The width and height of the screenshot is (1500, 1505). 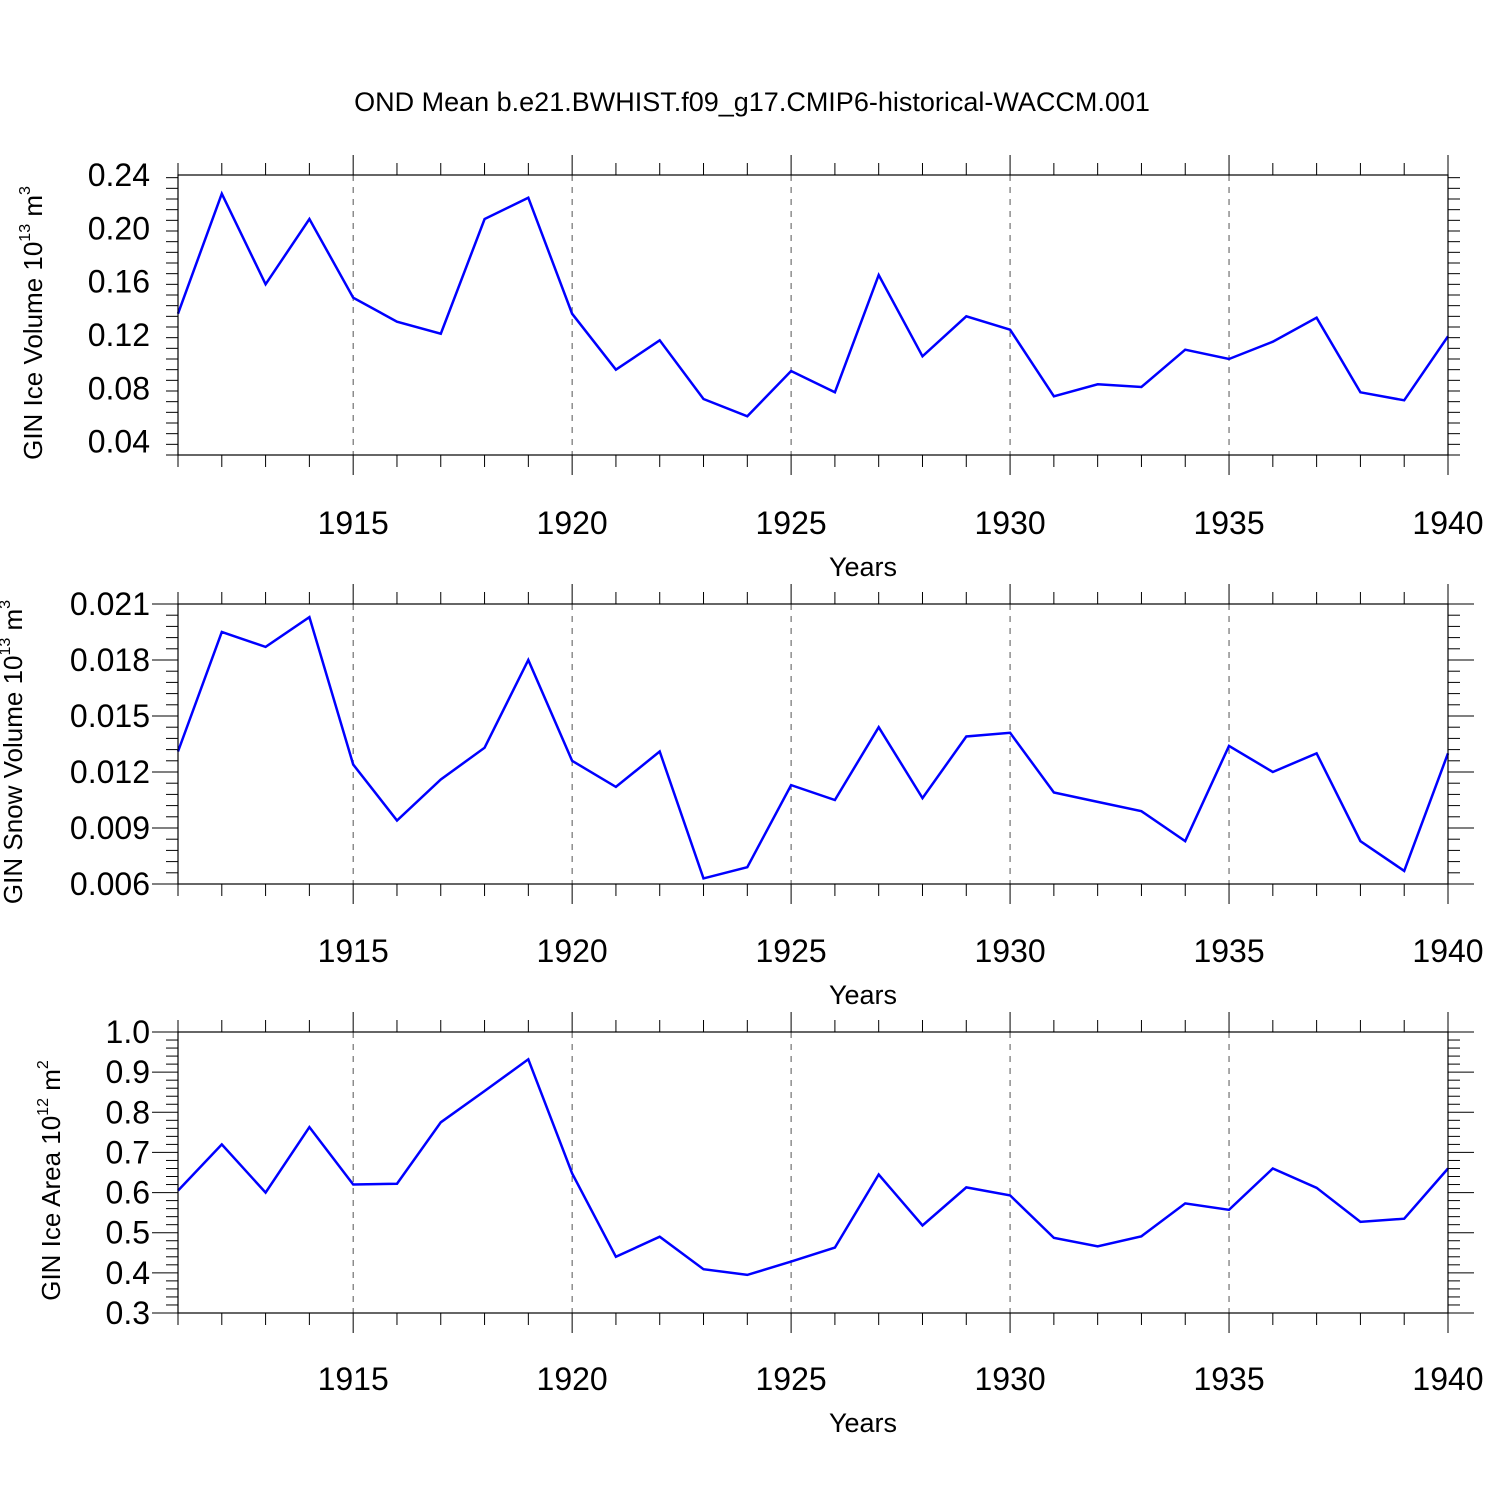 I want to click on y-tick-label: 0.015, so click(x=110, y=716).